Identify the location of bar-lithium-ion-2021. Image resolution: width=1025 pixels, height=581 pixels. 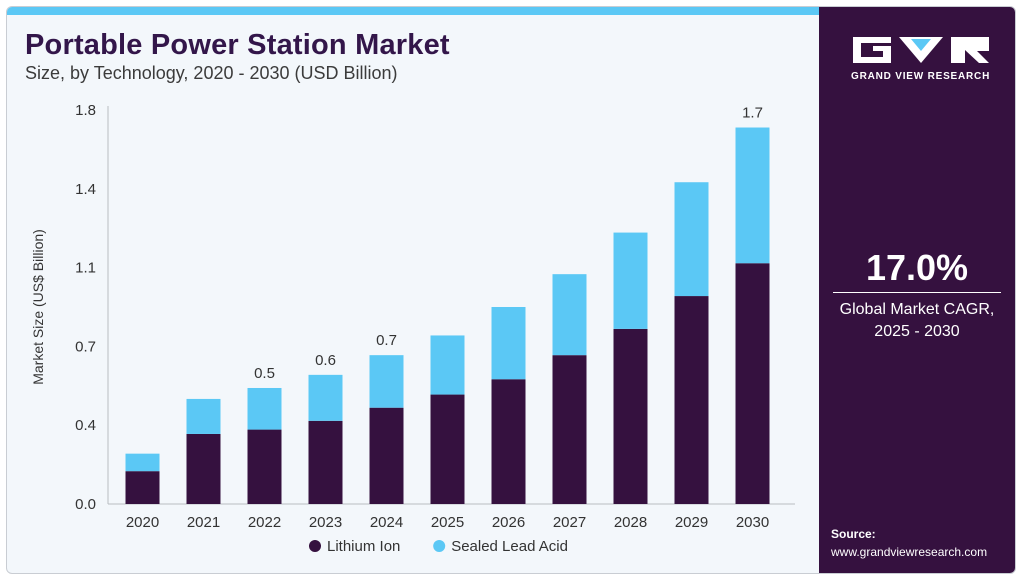
(203, 468).